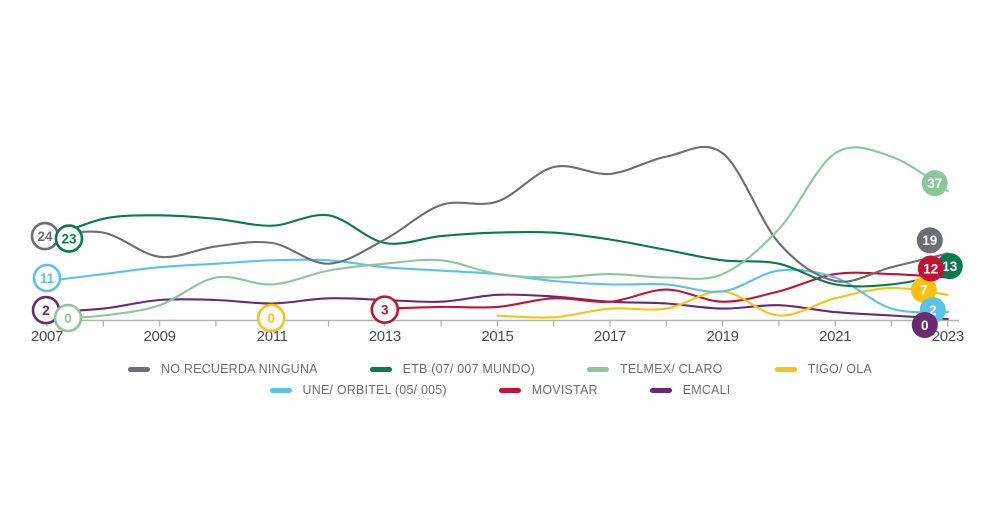 This screenshot has width=1000, height=530. What do you see at coordinates (666, 290) in the screenshot?
I see `series-line-movistar` at bounding box center [666, 290].